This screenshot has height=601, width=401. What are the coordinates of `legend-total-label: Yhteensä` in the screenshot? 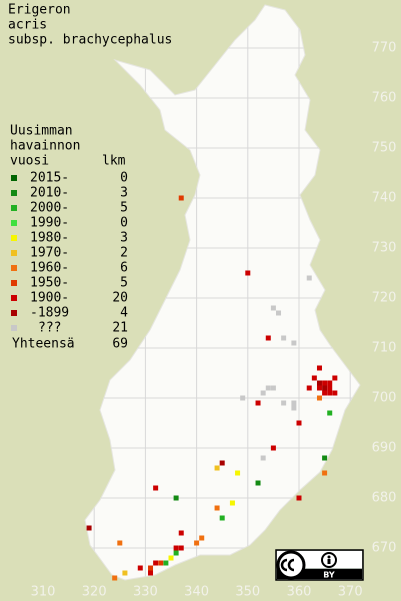 It's located at (43, 344).